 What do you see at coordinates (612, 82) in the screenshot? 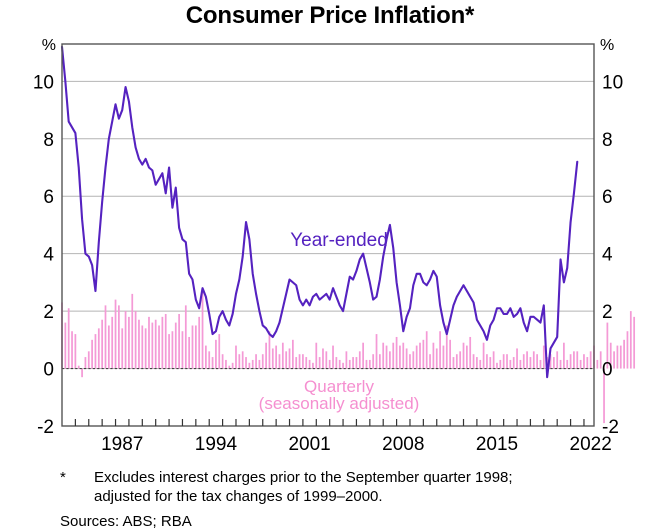
I see `y-tick-label-right: 10` at bounding box center [612, 82].